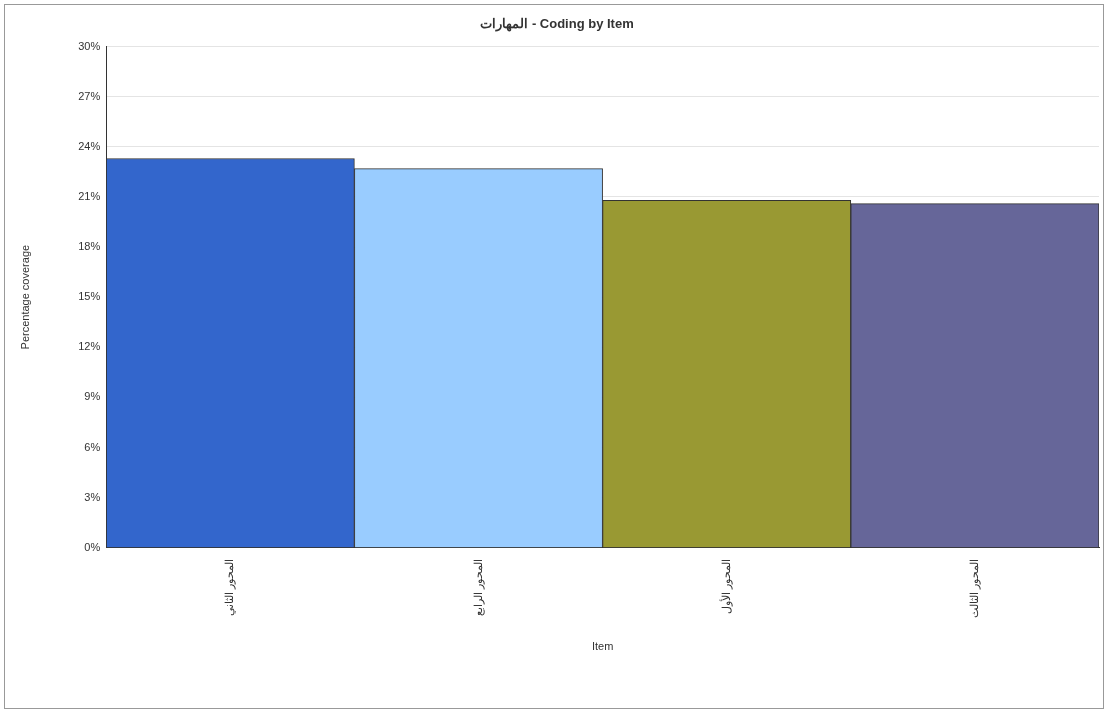  I want to click on y-tick-label: 24%, so click(89, 145).